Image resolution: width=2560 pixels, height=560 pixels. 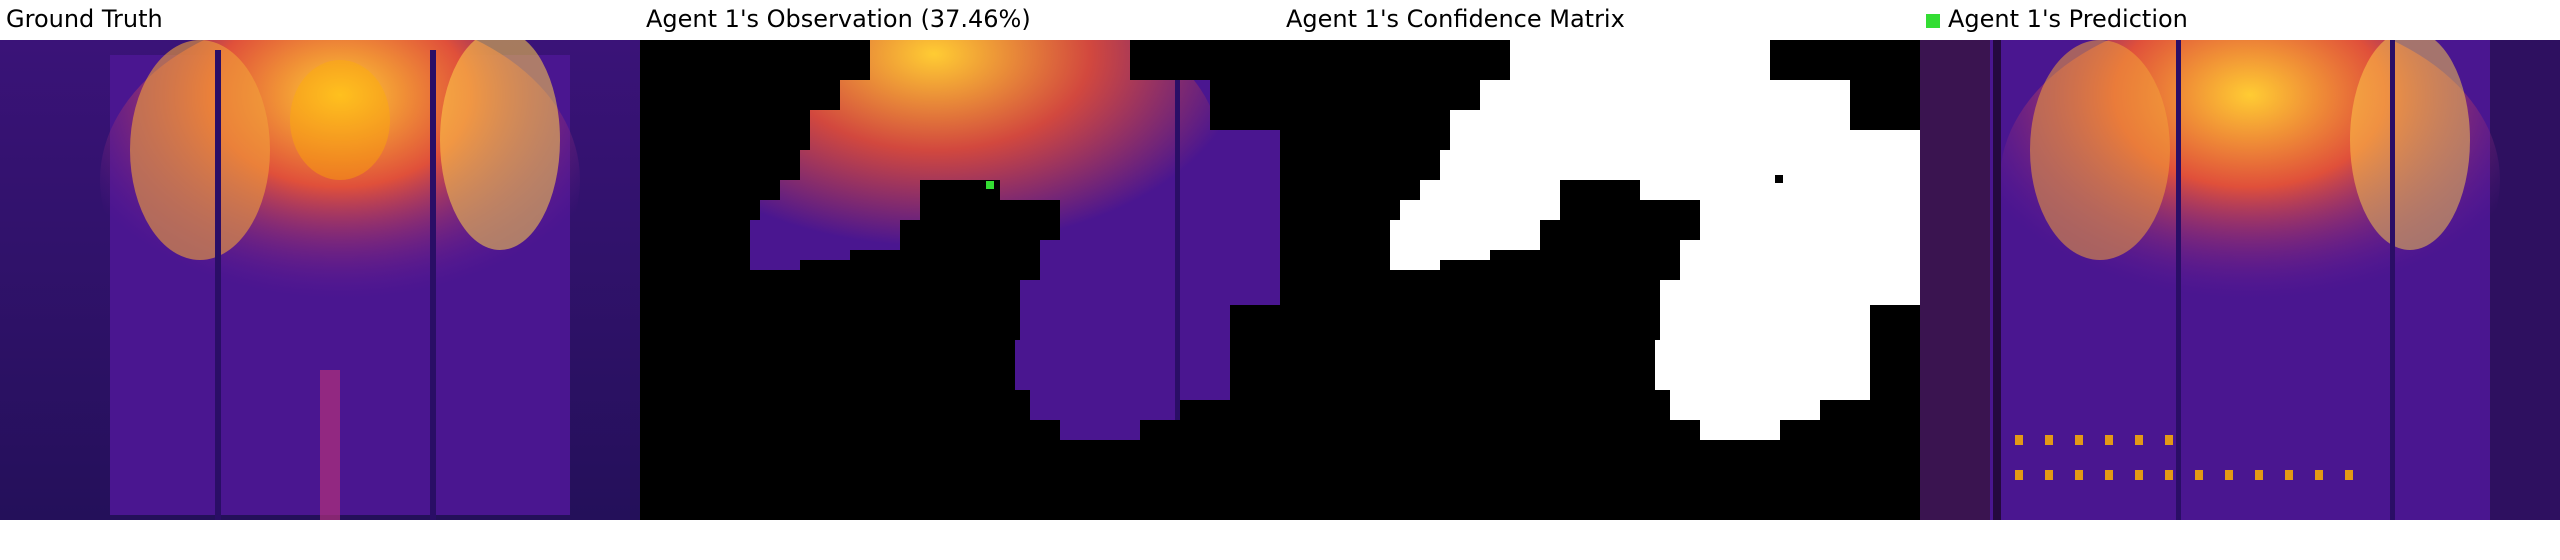 I want to click on panel-title: Agent 1's Observation (37.46%), so click(x=838, y=19).